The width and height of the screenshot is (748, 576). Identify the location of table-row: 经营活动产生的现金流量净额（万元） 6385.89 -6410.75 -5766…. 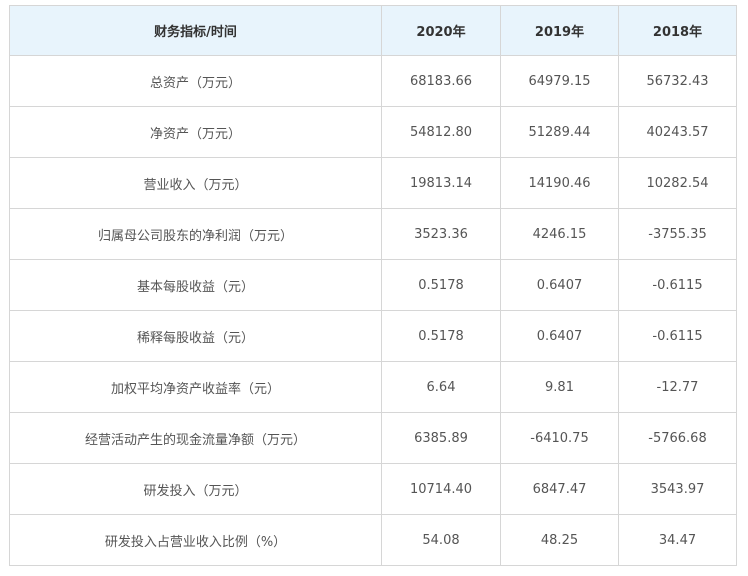
(373, 438).